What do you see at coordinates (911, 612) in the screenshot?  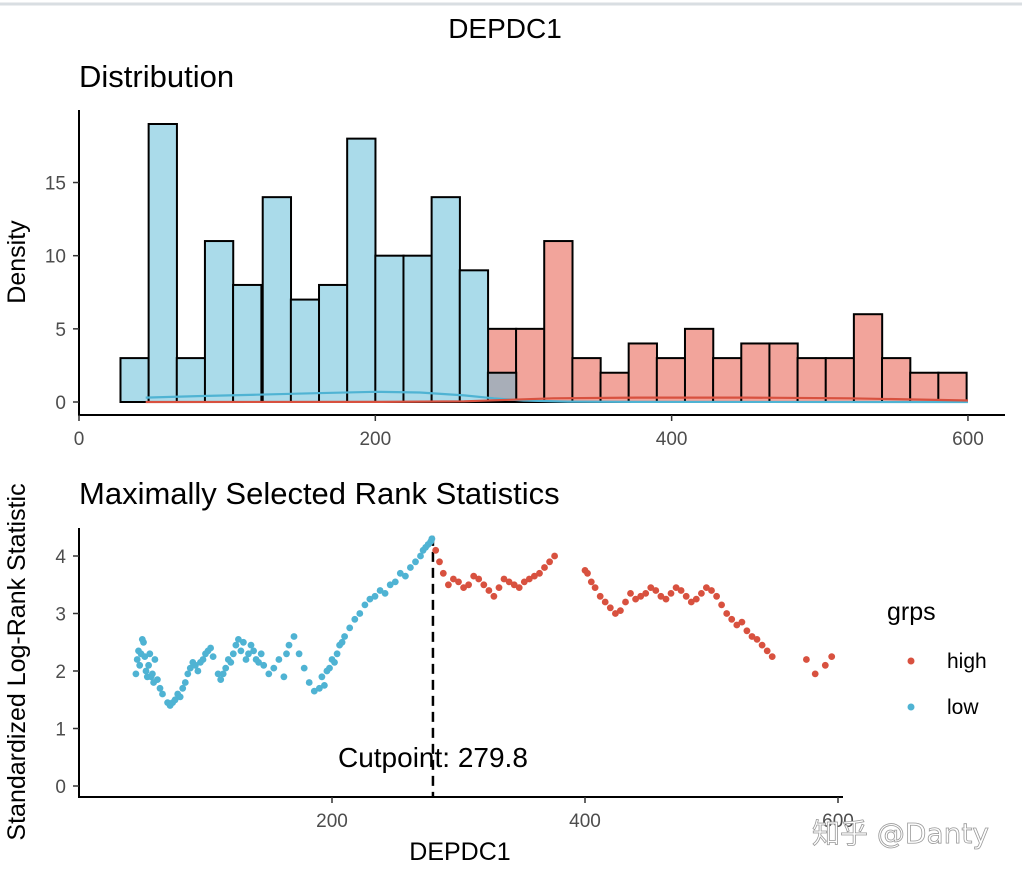 I see `legend-title: grps` at bounding box center [911, 612].